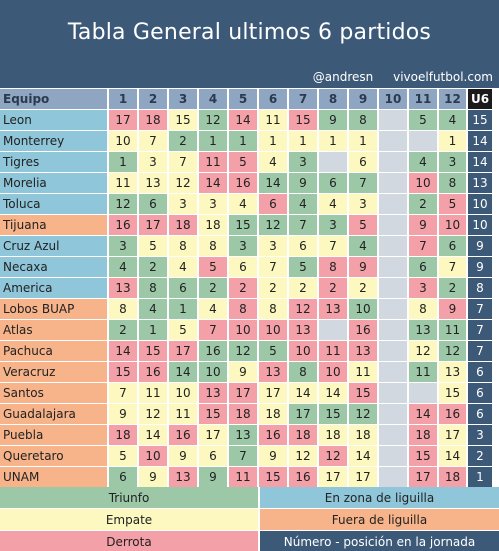  I want to click on legend-number: Número - posición en la jornada, so click(379, 541).